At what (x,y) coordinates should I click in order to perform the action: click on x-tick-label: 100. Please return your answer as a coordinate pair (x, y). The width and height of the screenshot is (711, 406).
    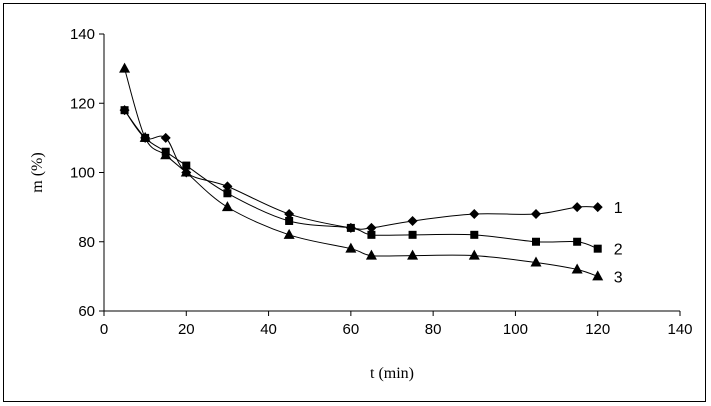
    Looking at the image, I should click on (515, 329).